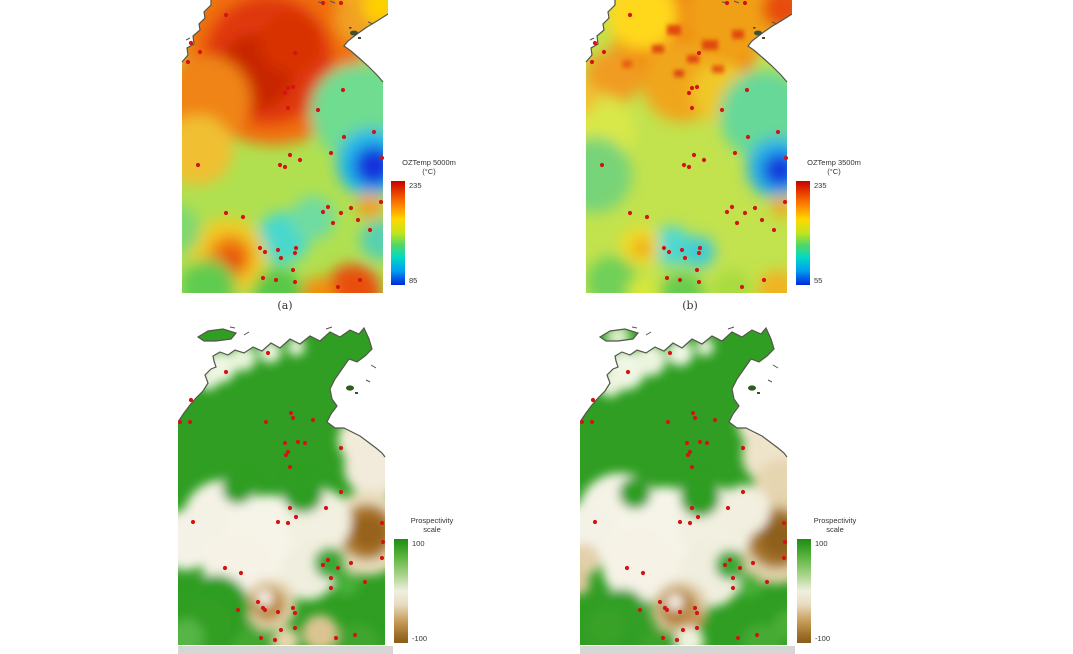 Image resolution: width=1073 pixels, height=654 pixels. What do you see at coordinates (217, 335) in the screenshot?
I see `melville-island` at bounding box center [217, 335].